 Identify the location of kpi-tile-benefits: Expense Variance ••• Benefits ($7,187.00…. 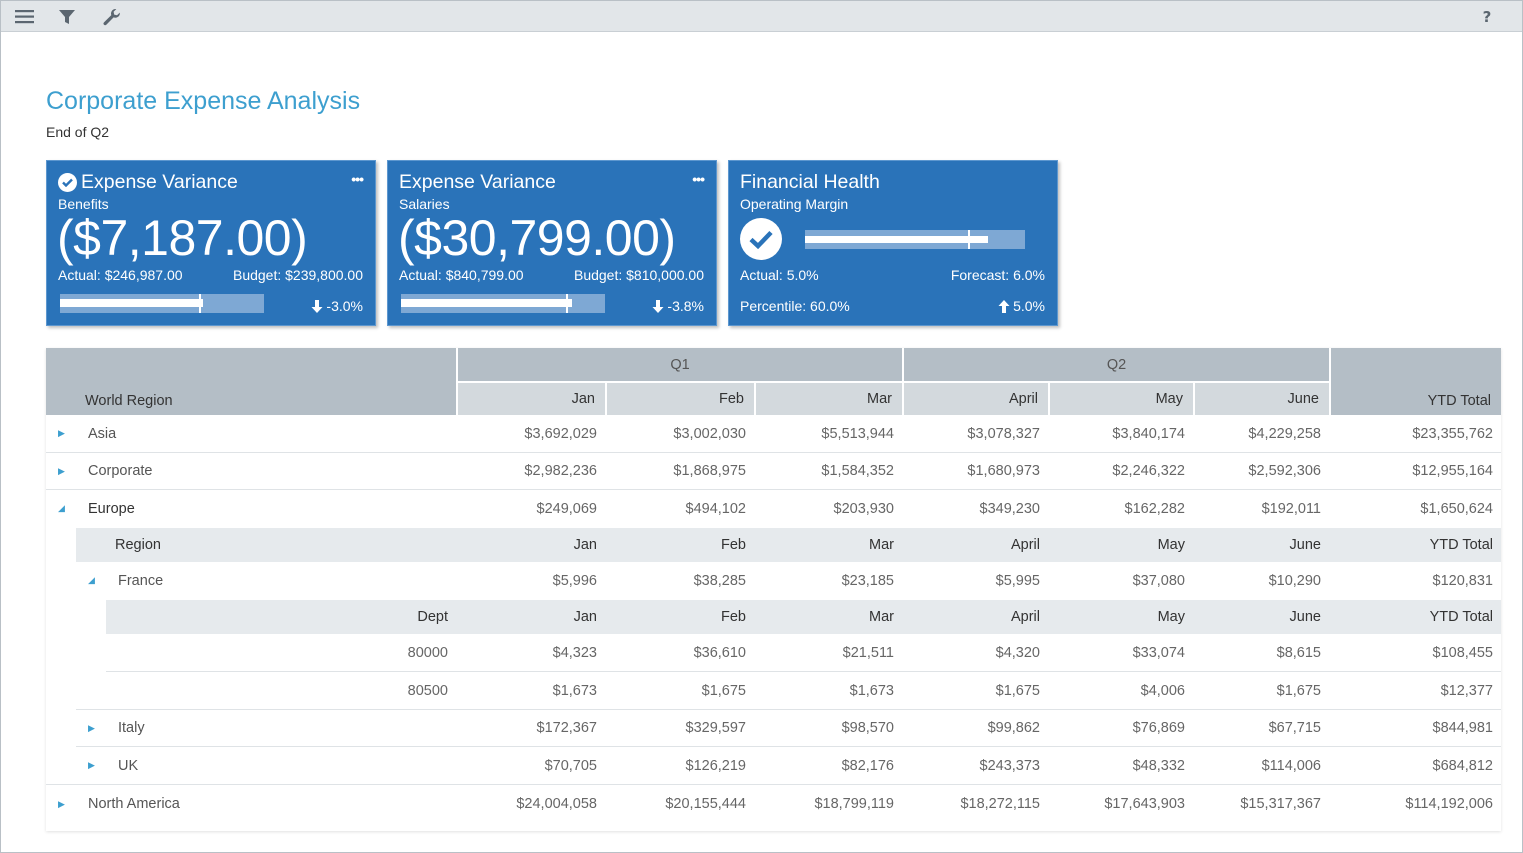
(211, 243).